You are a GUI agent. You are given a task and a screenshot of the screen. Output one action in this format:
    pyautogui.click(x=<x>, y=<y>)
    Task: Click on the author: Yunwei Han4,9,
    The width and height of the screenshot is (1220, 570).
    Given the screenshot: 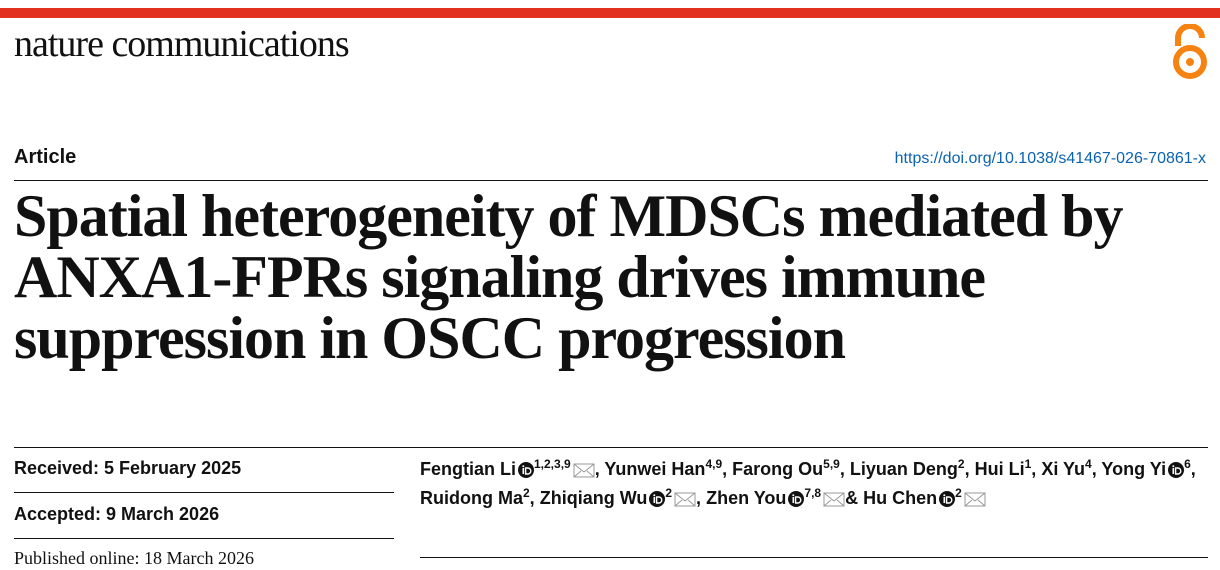 What is the action you would take?
    pyautogui.click(x=666, y=468)
    